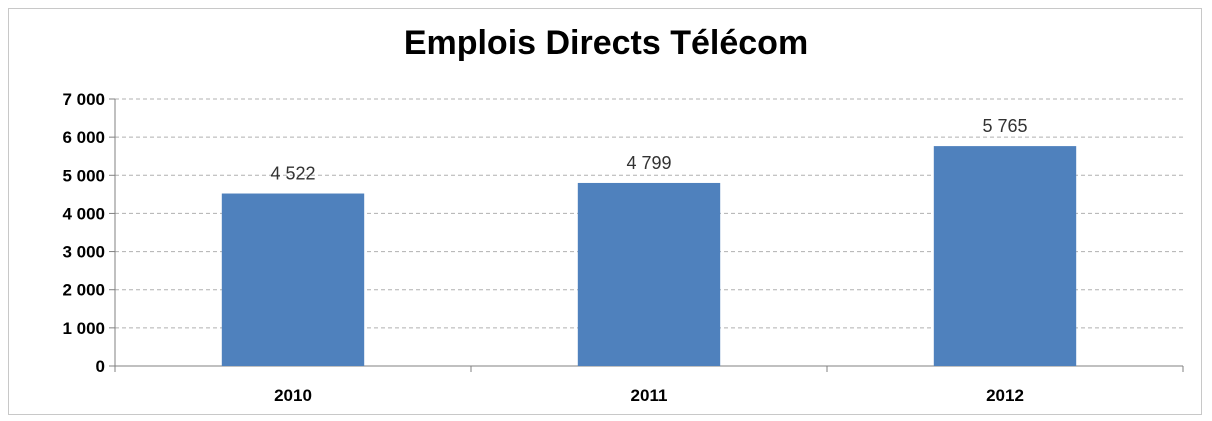  What do you see at coordinates (100, 366) in the screenshot?
I see `y-tick-label: 0` at bounding box center [100, 366].